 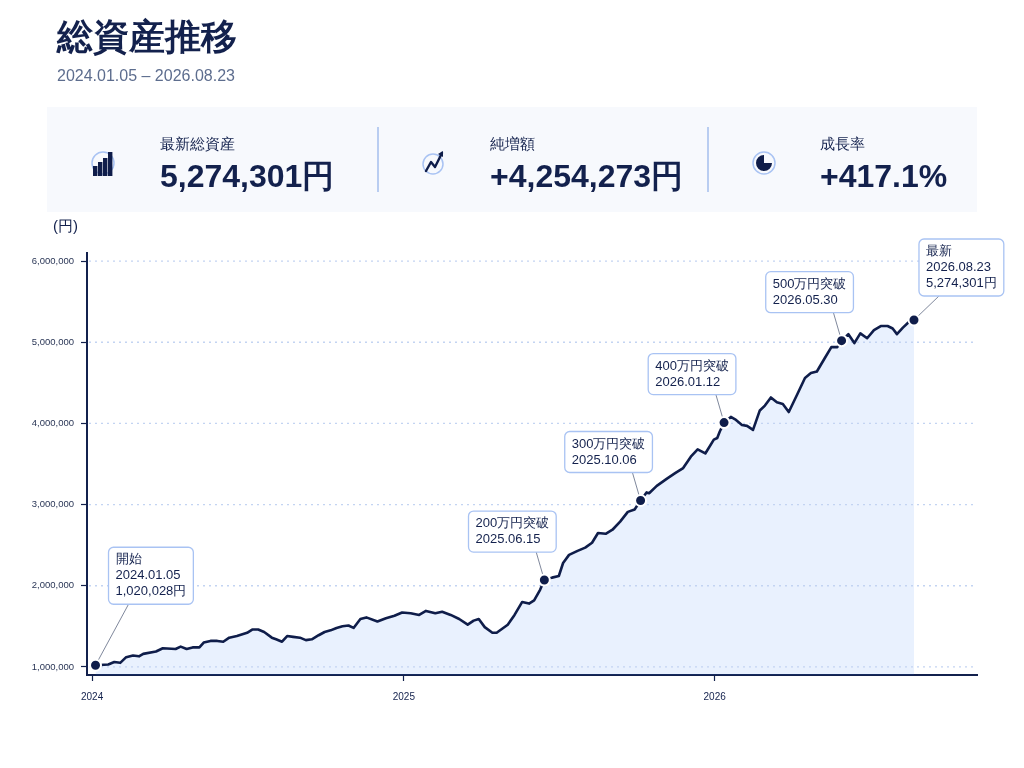 What do you see at coordinates (197, 144) in the screenshot?
I see `text: 最新総資産` at bounding box center [197, 144].